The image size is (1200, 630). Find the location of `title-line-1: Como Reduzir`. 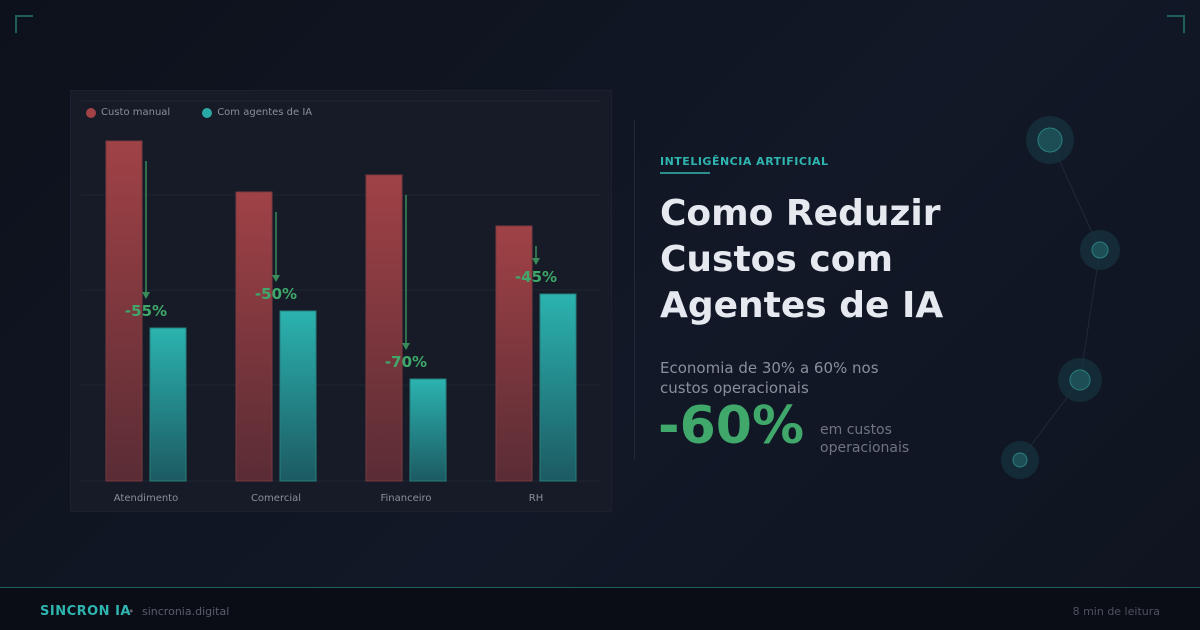

title-line-1: Como Reduzir is located at coordinates (800, 213).